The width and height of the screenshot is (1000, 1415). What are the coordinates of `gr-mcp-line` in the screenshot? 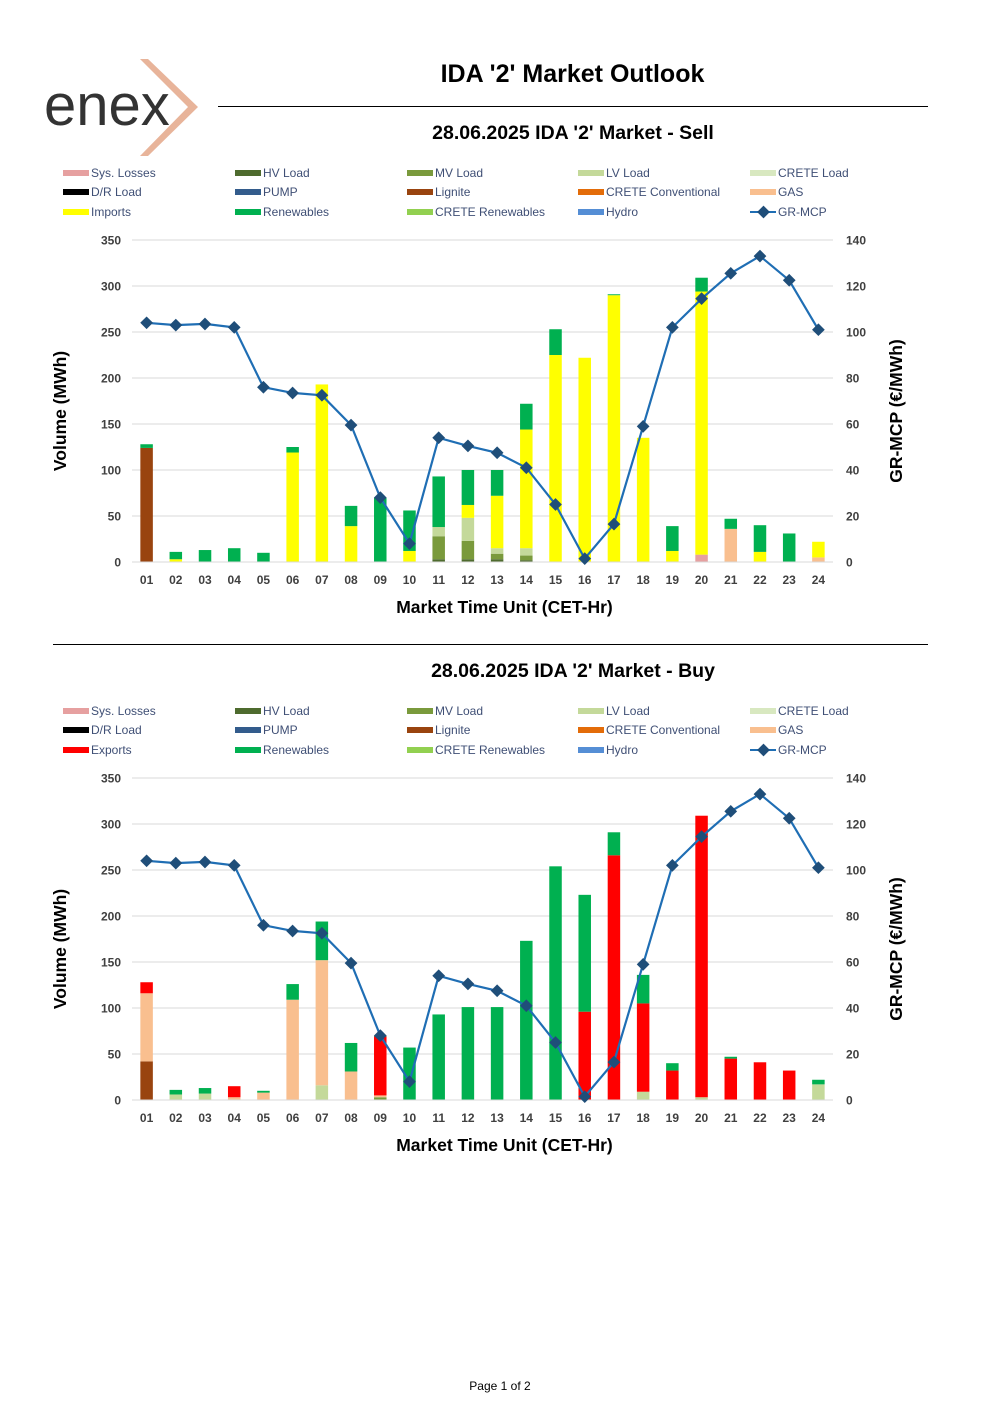 It's located at (483, 945).